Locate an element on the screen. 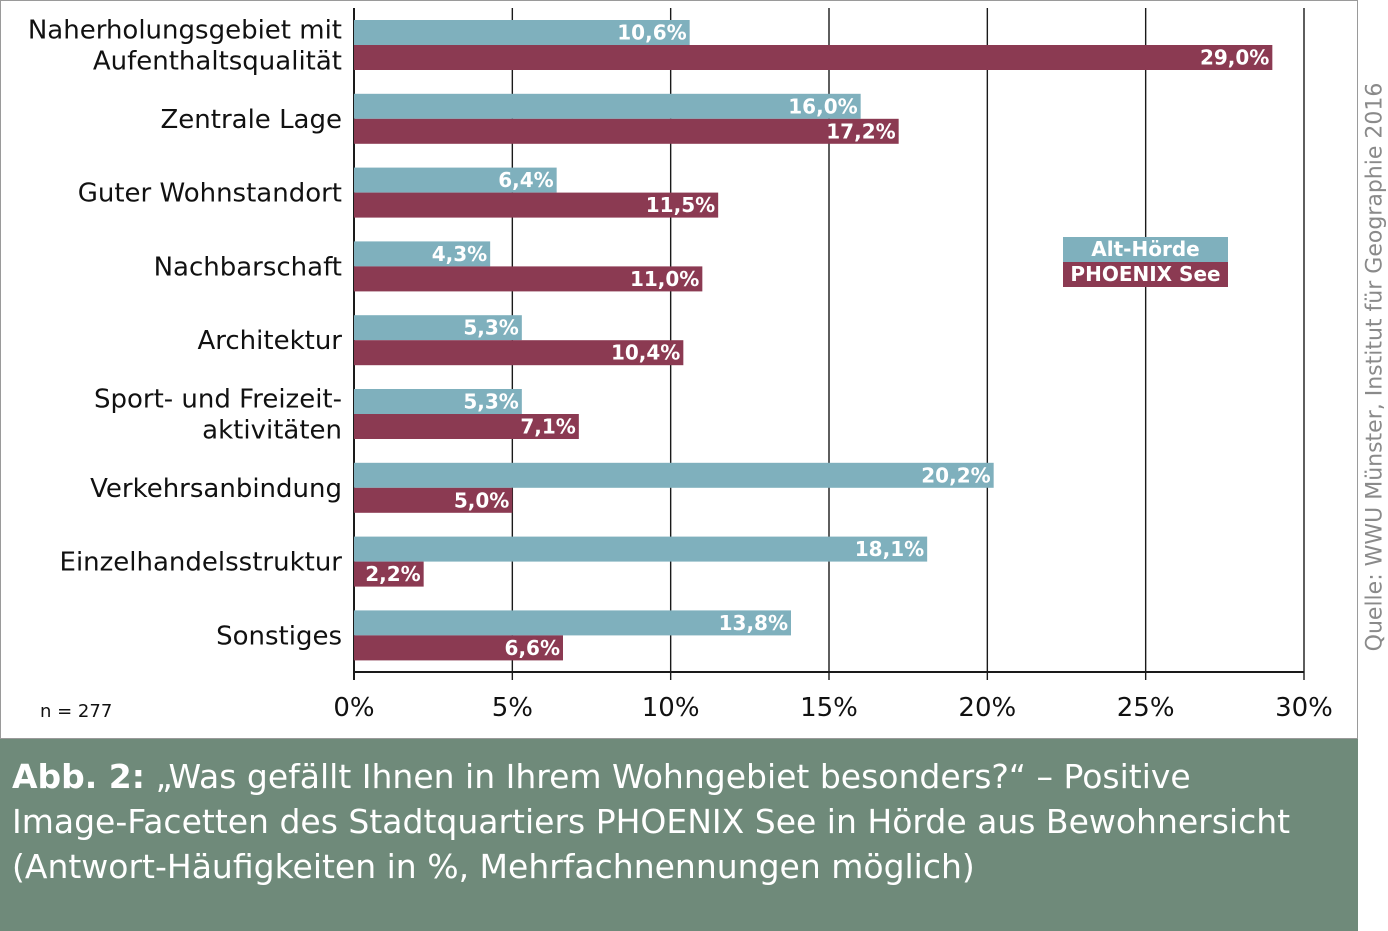 Image resolution: width=1388 pixels, height=931 pixels. data-label-alt-hoerde: 13,8% is located at coordinates (753, 623).